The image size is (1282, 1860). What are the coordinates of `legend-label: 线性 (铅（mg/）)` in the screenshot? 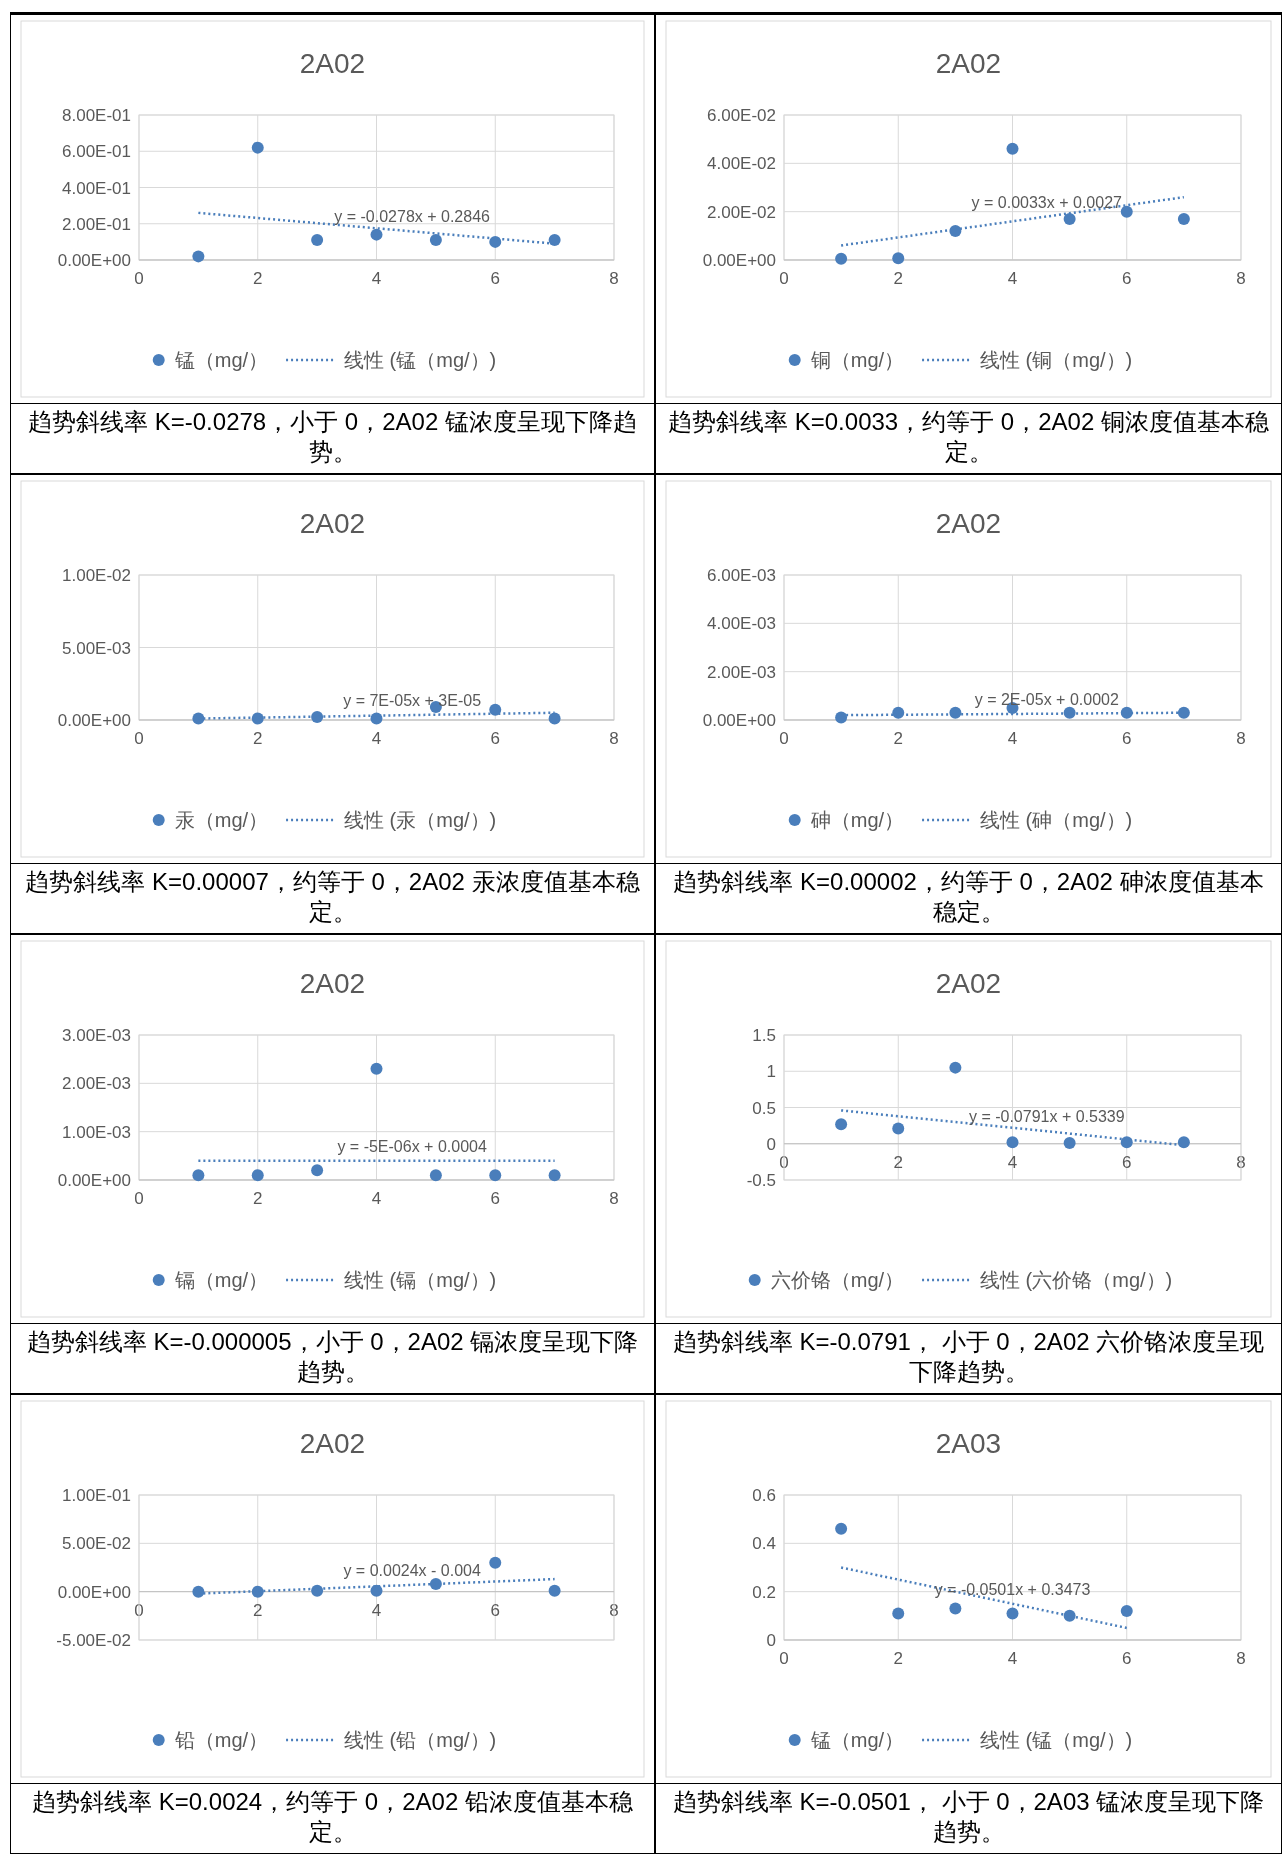 It's located at (420, 1740).